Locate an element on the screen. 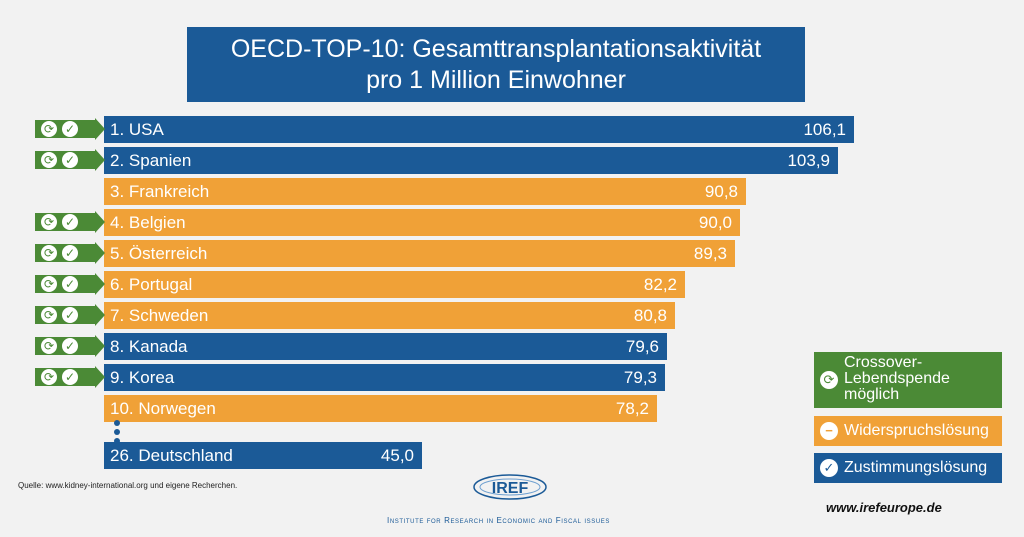 The image size is (1024, 537). bar-label-7: 8. Kanada is located at coordinates (149, 346).